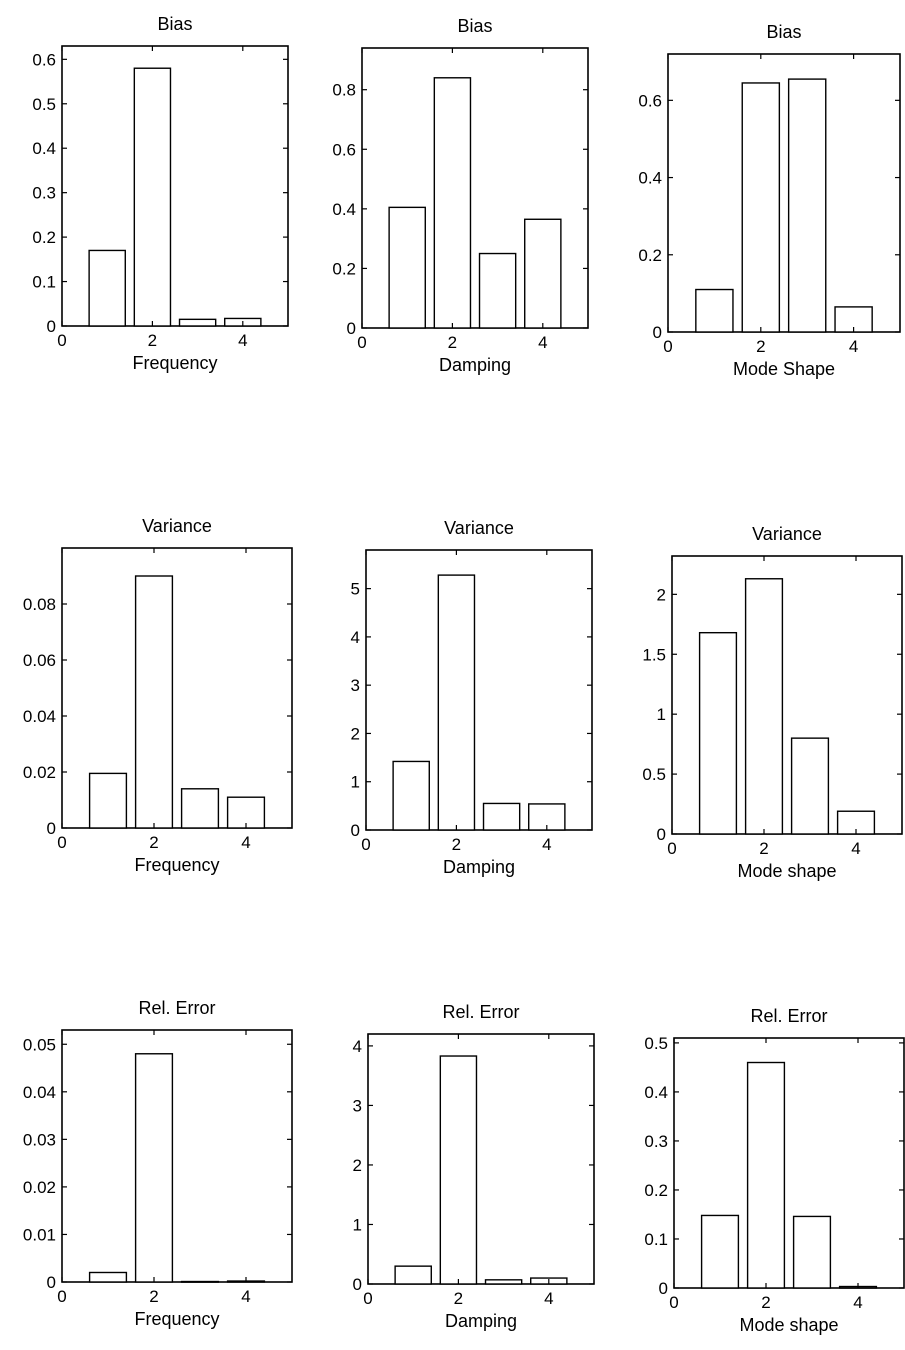  I want to click on y-tick-label: 0.06, so click(39, 660).